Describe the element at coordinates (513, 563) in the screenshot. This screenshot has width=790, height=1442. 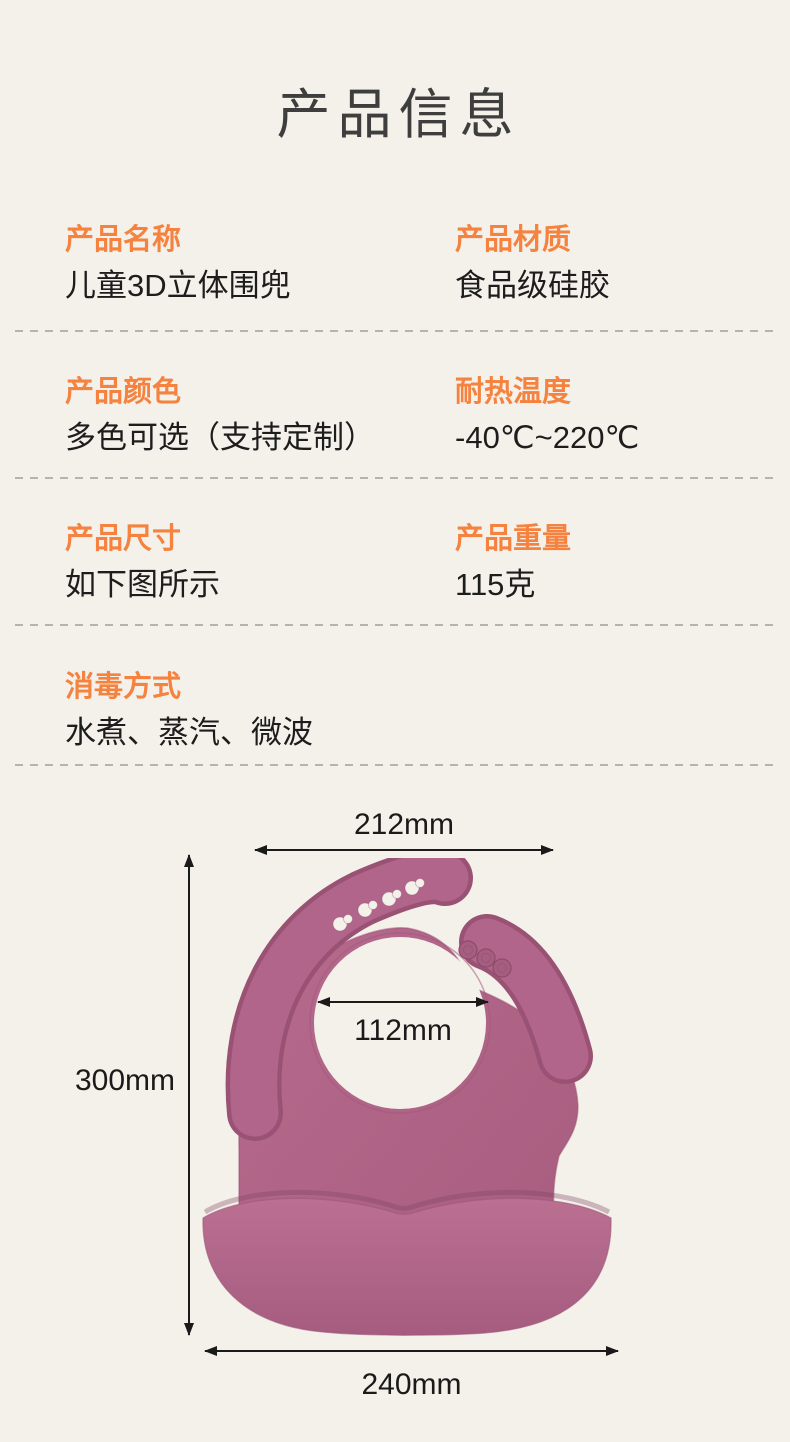
I see `field-weight: 产品重量 115克` at that location.